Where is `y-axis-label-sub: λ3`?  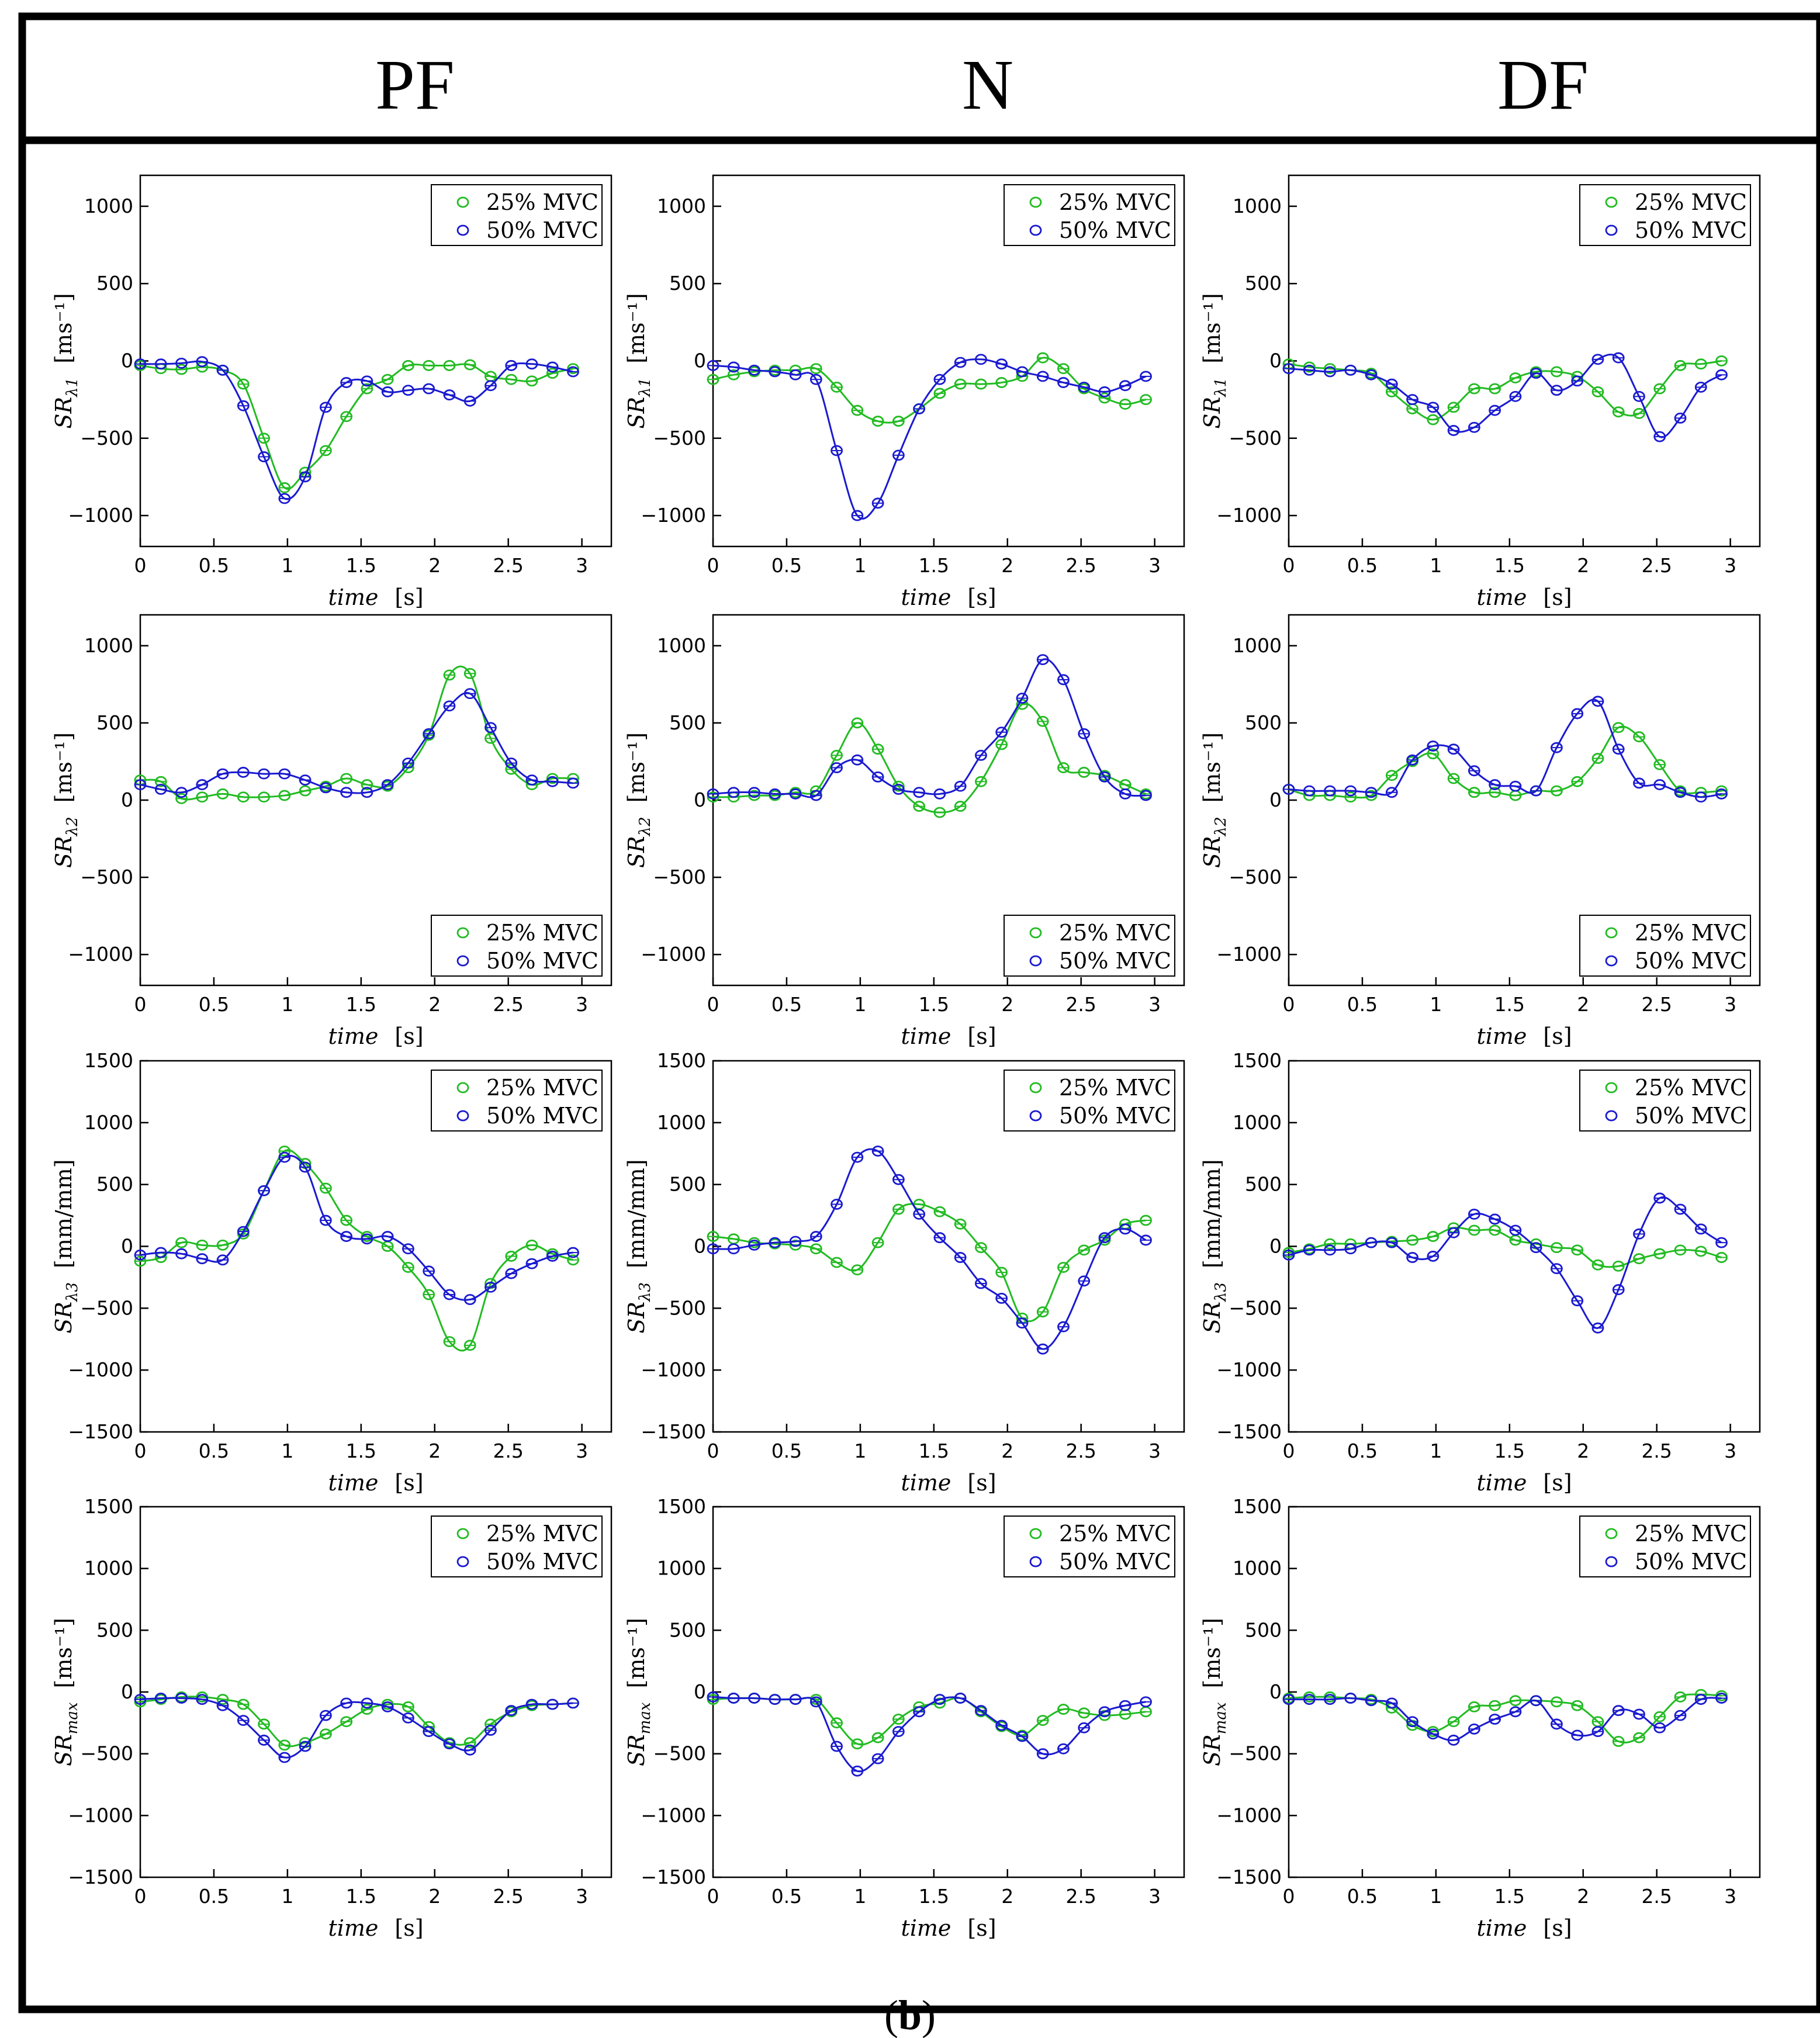
y-axis-label-sub: λ3 is located at coordinates (645, 1292).